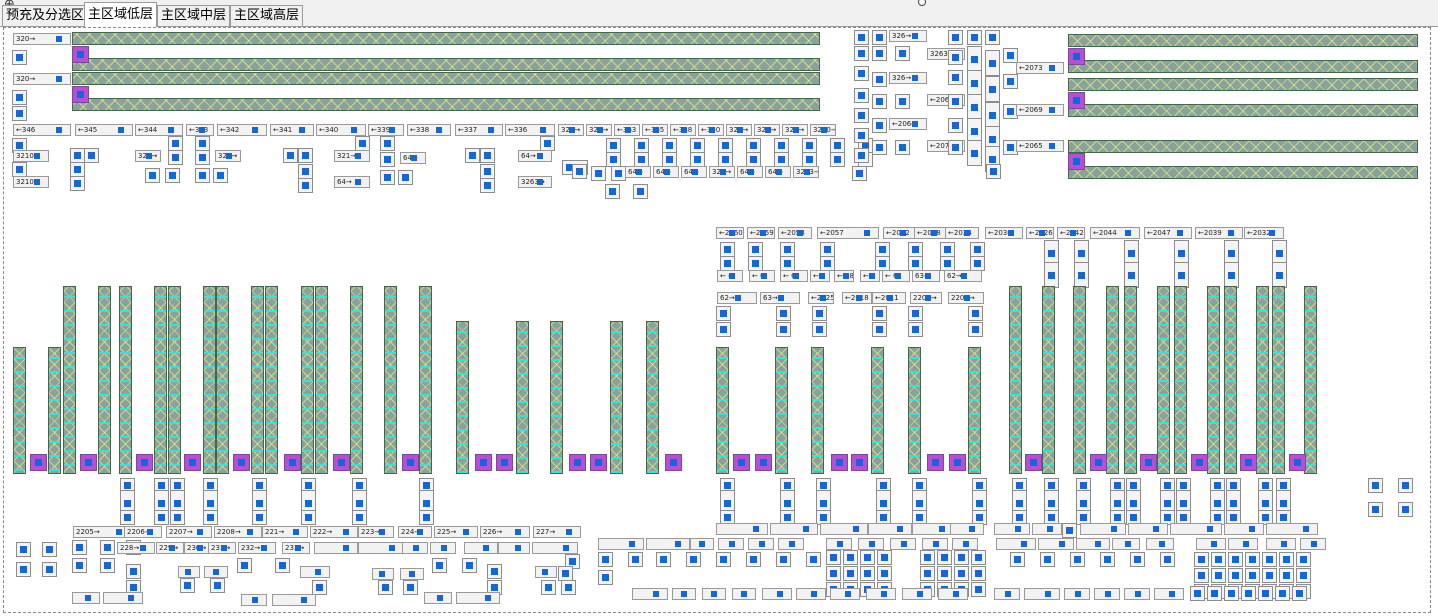  I want to click on conveyor-segment: ←338, so click(429, 130).